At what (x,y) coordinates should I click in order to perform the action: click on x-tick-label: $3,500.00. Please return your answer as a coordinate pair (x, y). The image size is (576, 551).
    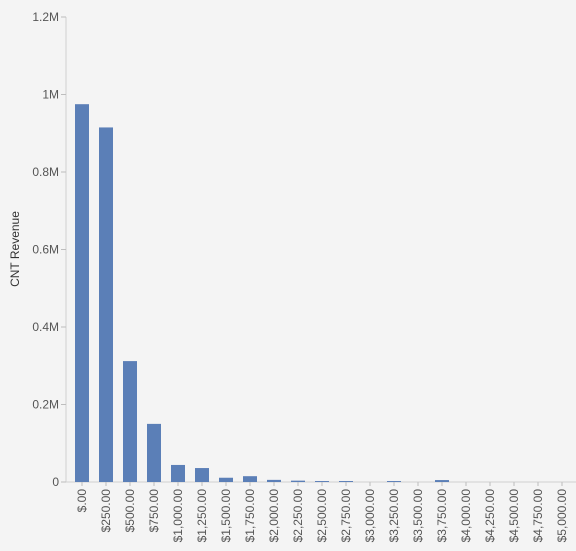
    Looking at the image, I should click on (418, 516).